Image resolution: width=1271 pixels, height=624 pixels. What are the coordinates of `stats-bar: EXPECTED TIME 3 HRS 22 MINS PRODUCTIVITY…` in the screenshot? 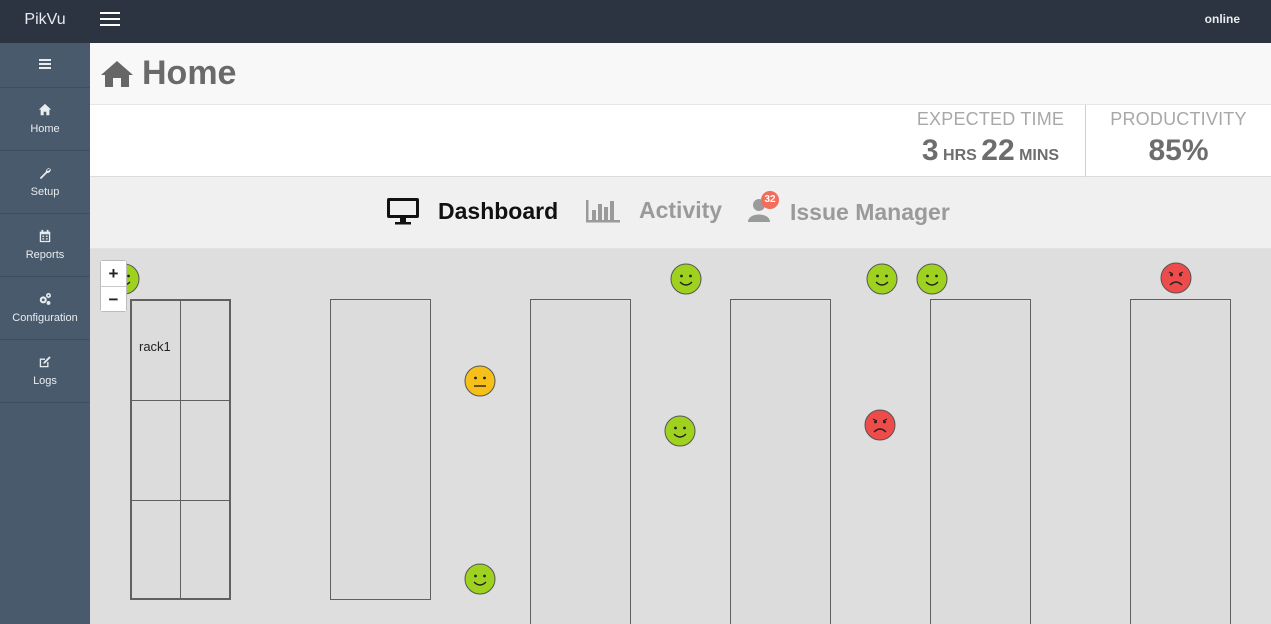 It's located at (680, 141).